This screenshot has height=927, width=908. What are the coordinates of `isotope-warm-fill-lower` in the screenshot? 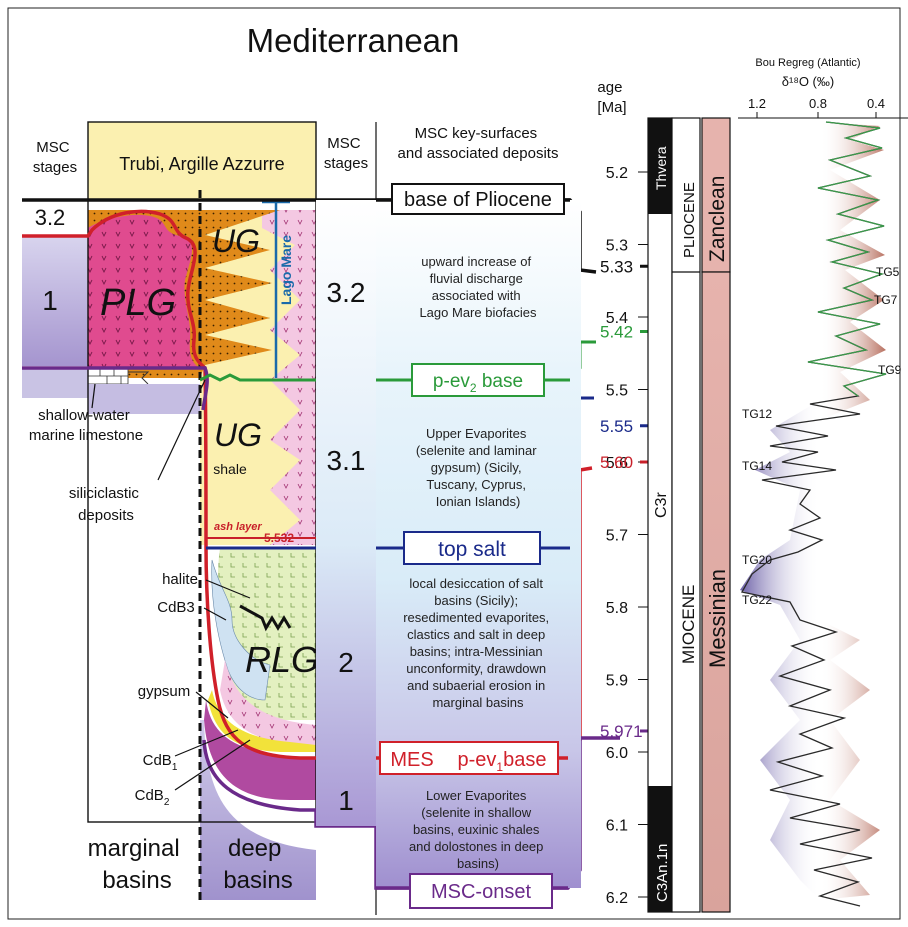 It's located at (850, 760).